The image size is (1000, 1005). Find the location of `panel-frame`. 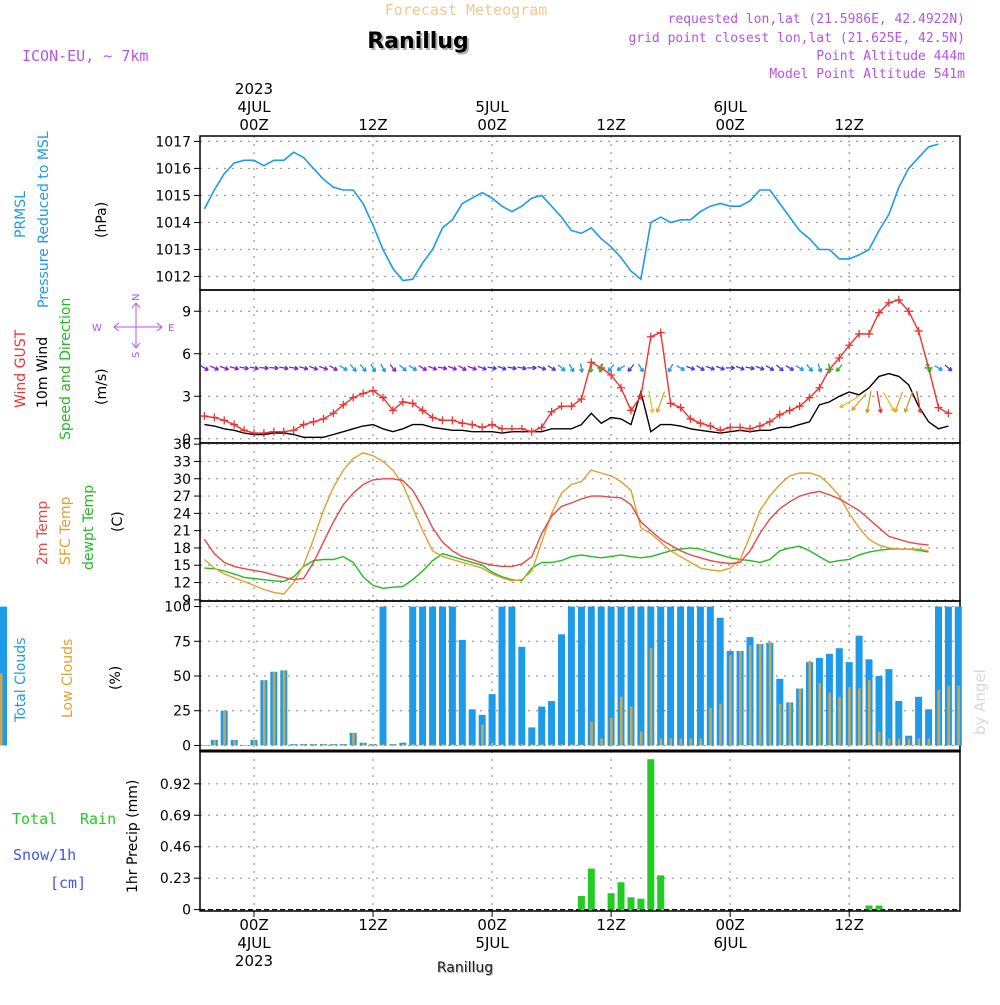

panel-frame is located at coordinates (580, 522).